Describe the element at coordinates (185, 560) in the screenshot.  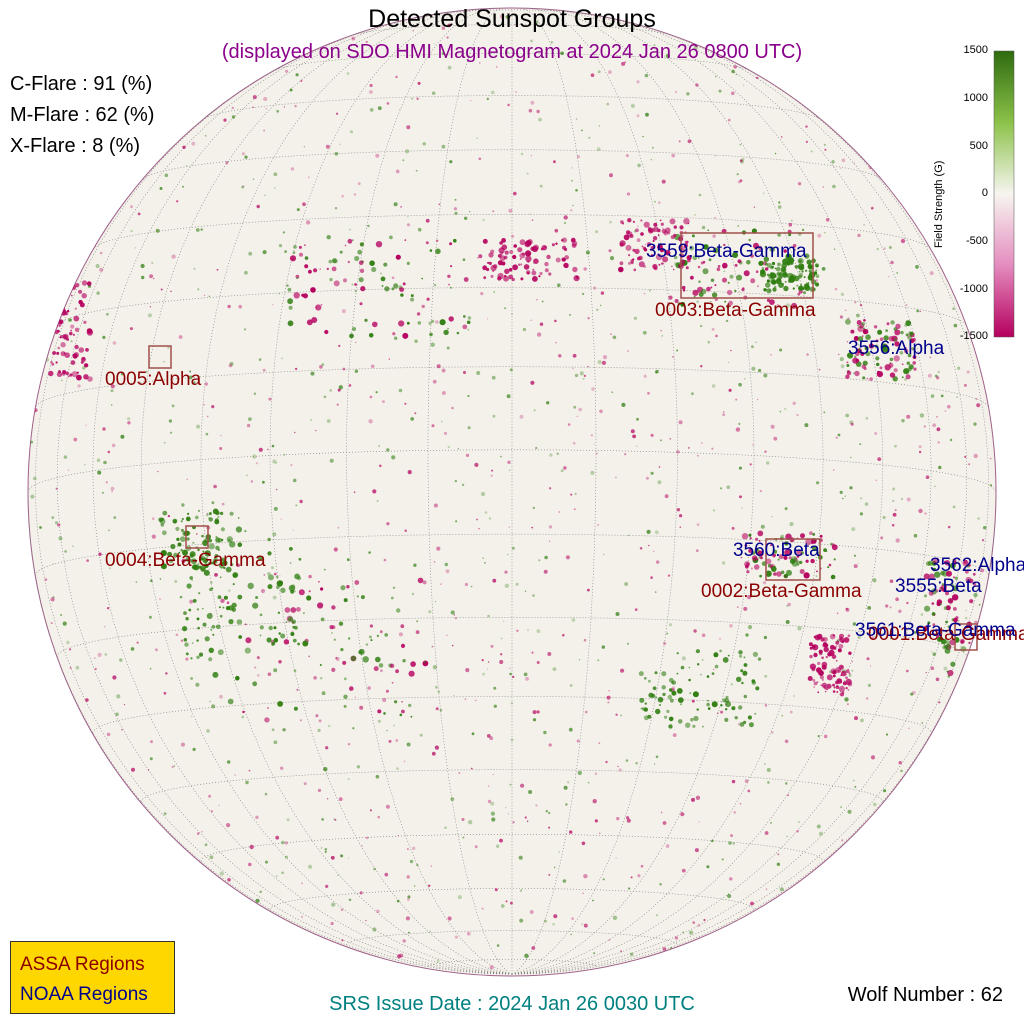
I see `assa-region-label: 0004:Beta-Gamma` at that location.